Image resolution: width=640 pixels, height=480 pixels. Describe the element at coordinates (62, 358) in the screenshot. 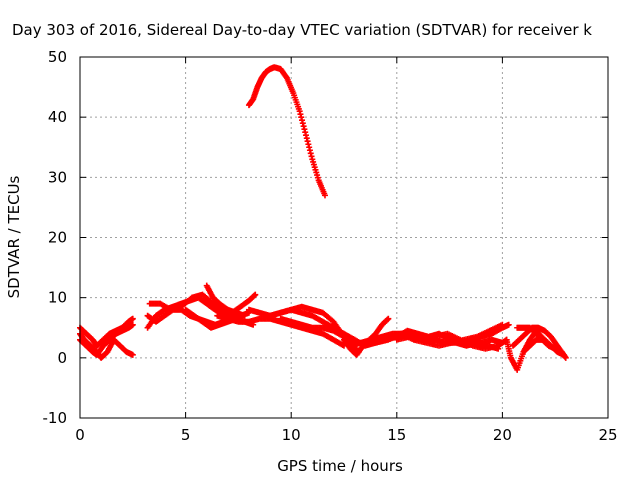

I see `y-tick-label: 0` at that location.